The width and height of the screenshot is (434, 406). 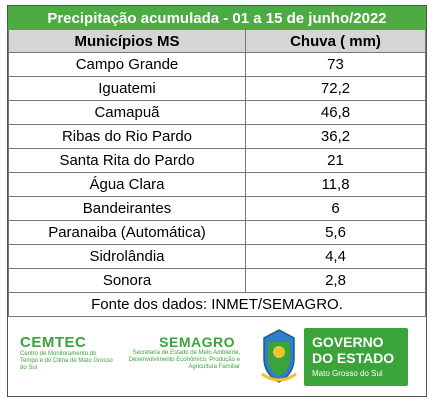 I want to click on cell-municipio: Ribas do Rio Pardo, so click(x=127, y=136).